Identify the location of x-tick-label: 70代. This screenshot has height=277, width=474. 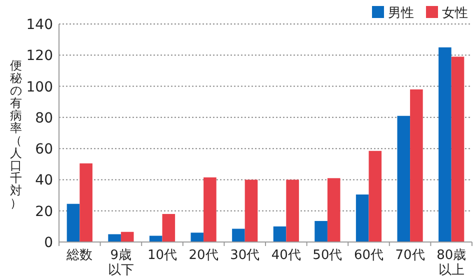
(410, 255).